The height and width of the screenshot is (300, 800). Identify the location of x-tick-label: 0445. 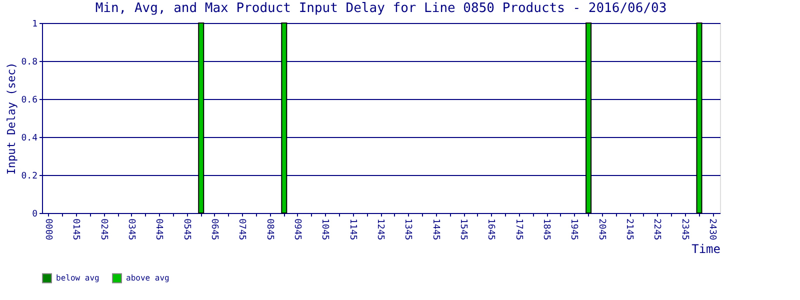
(159, 229).